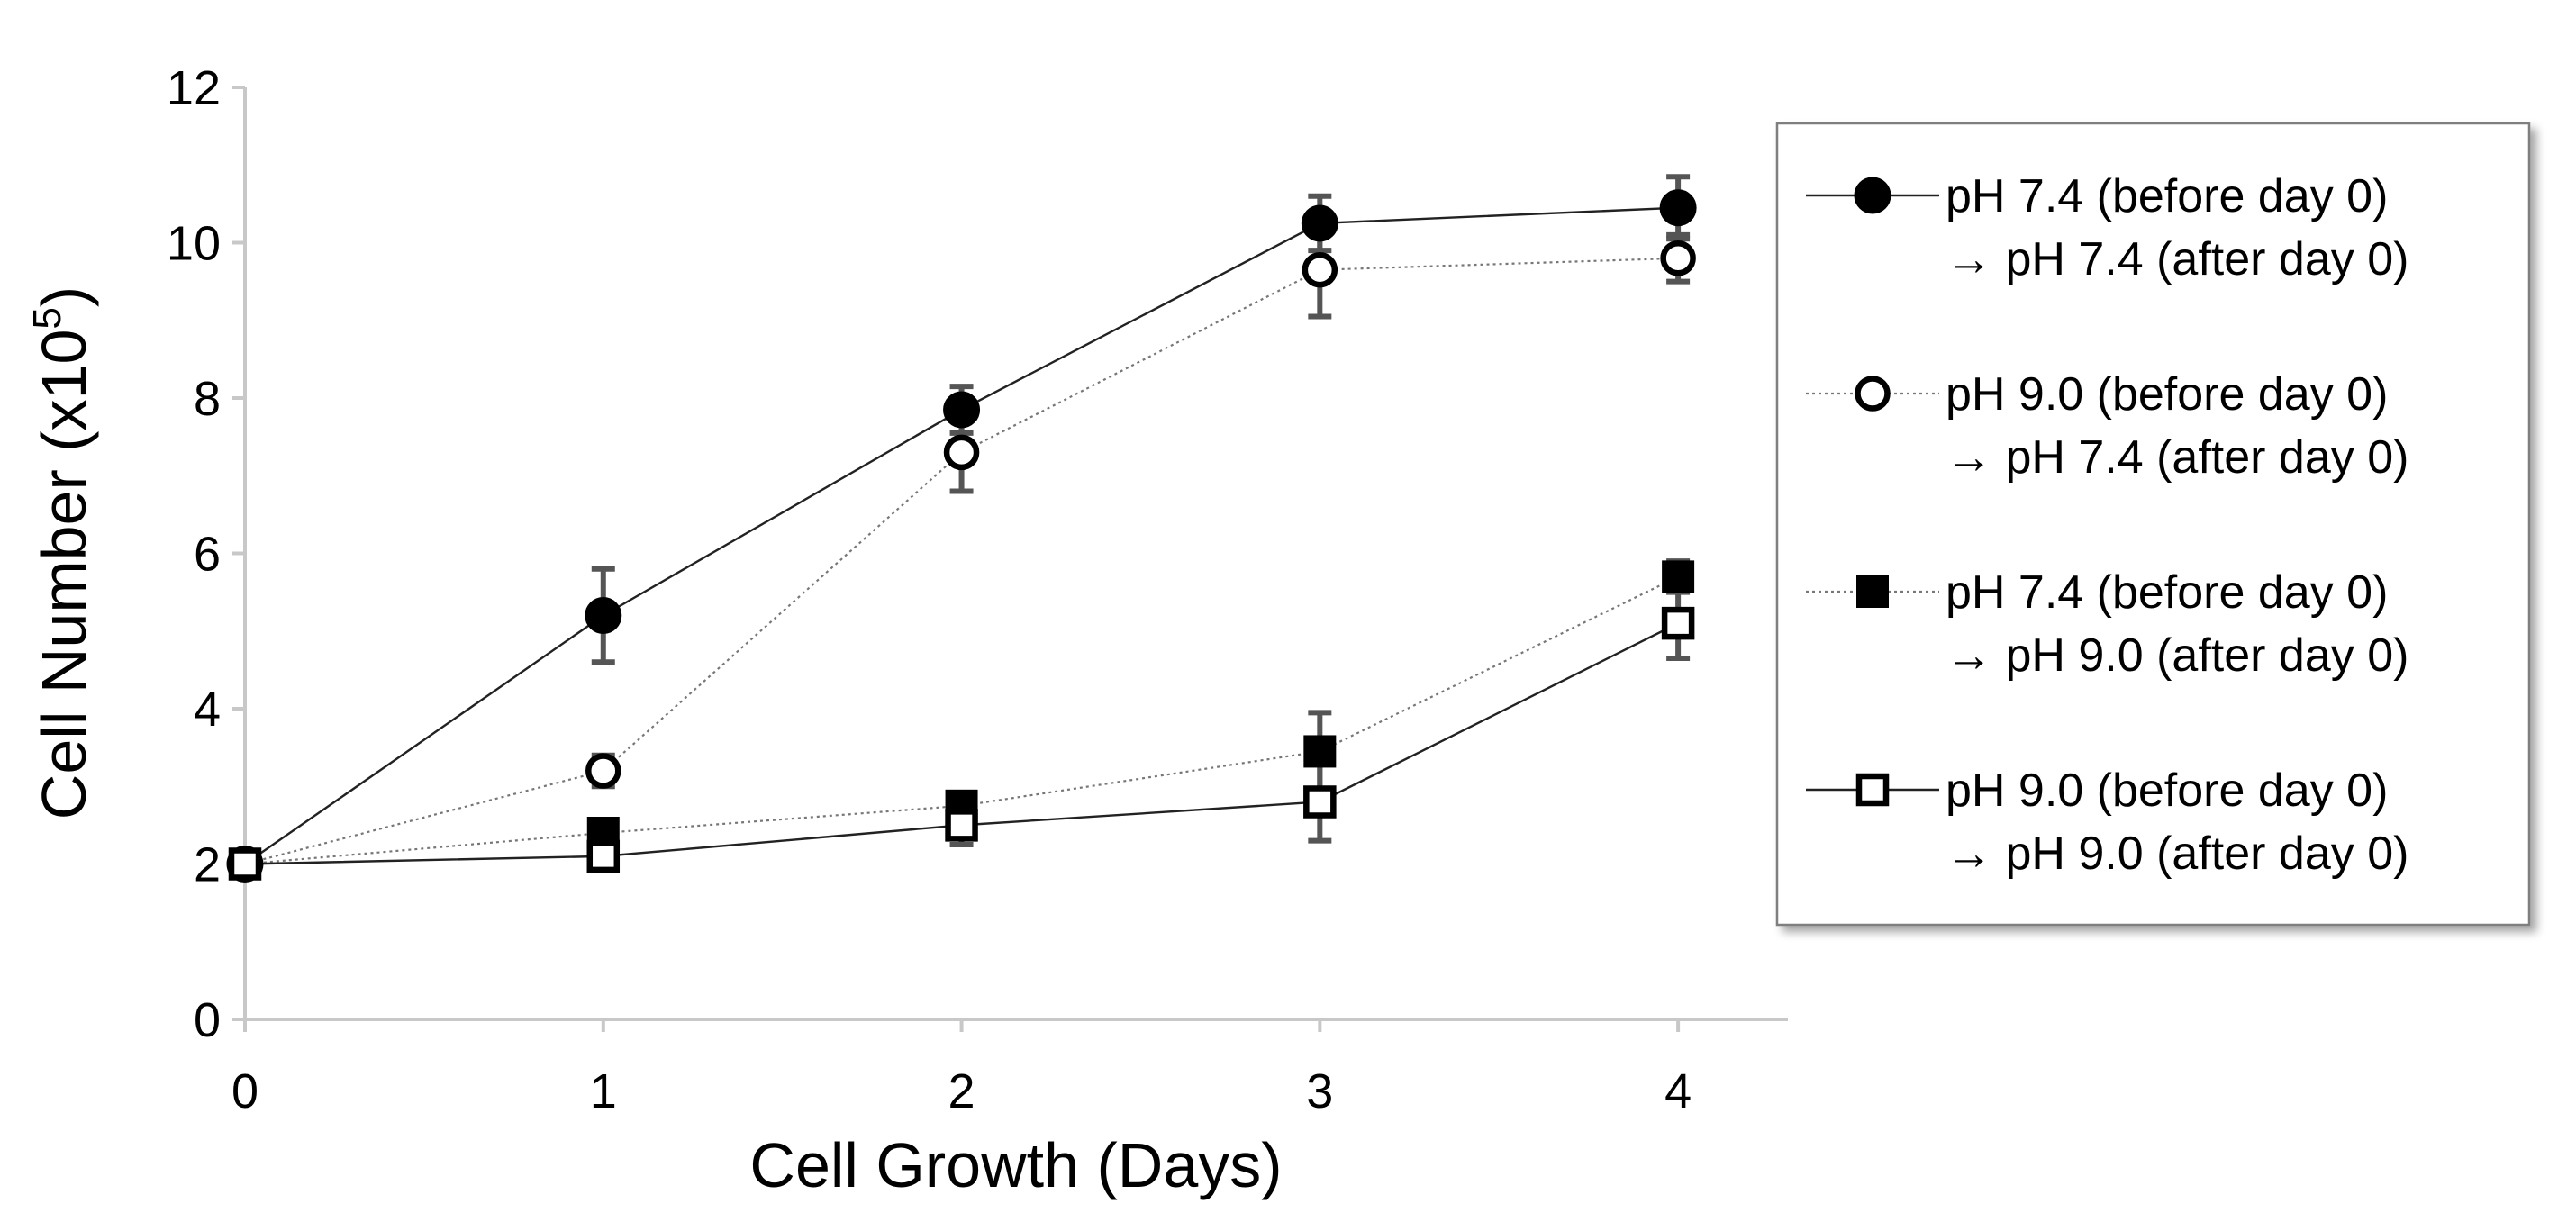  I want to click on y-axis-title-exponent: 5, so click(47, 318).